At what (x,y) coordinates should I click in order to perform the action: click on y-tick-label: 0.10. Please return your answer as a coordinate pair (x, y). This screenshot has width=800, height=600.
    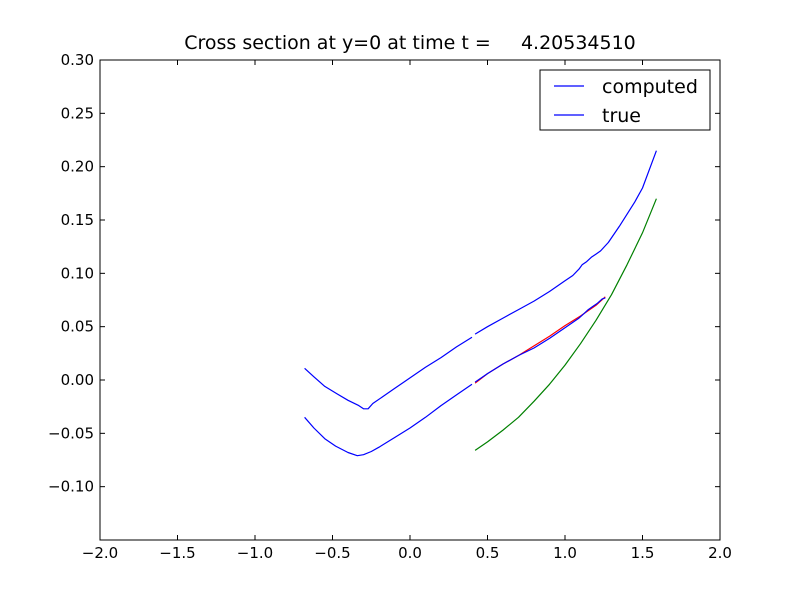
    Looking at the image, I should click on (77, 273).